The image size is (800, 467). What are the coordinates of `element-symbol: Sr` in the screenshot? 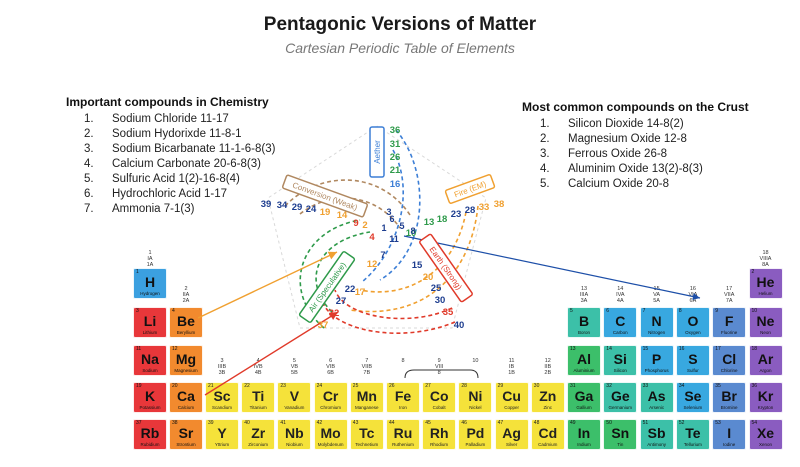 It's located at (186, 433).